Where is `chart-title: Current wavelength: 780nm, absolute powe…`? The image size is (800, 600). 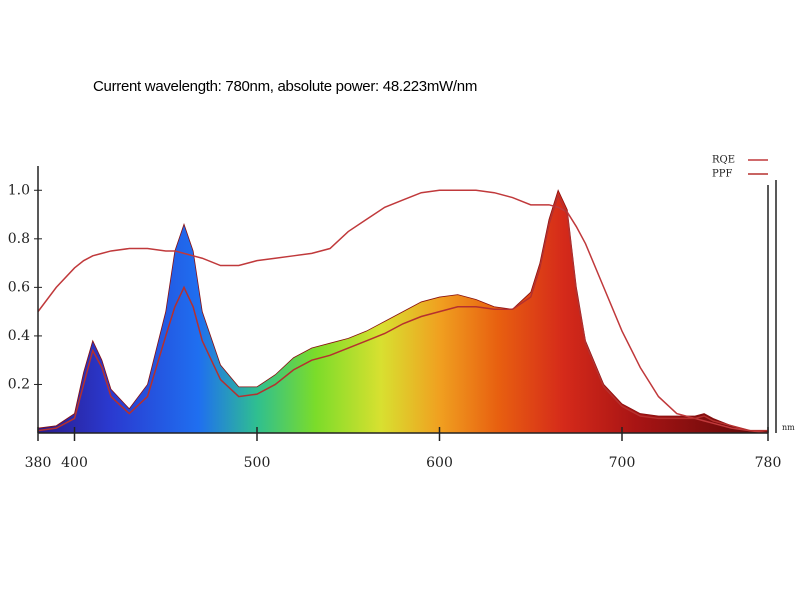 chart-title: Current wavelength: 780nm, absolute powe… is located at coordinates (285, 86).